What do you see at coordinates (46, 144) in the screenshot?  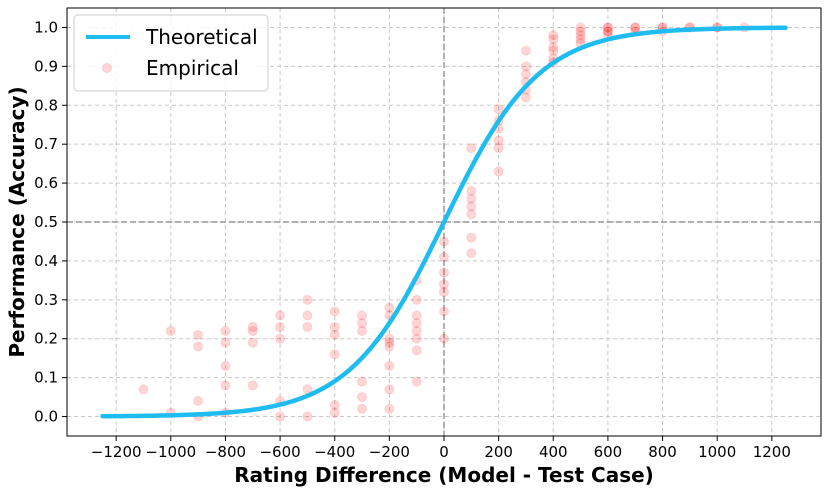 I see `y-tick-label: 0.7` at bounding box center [46, 144].